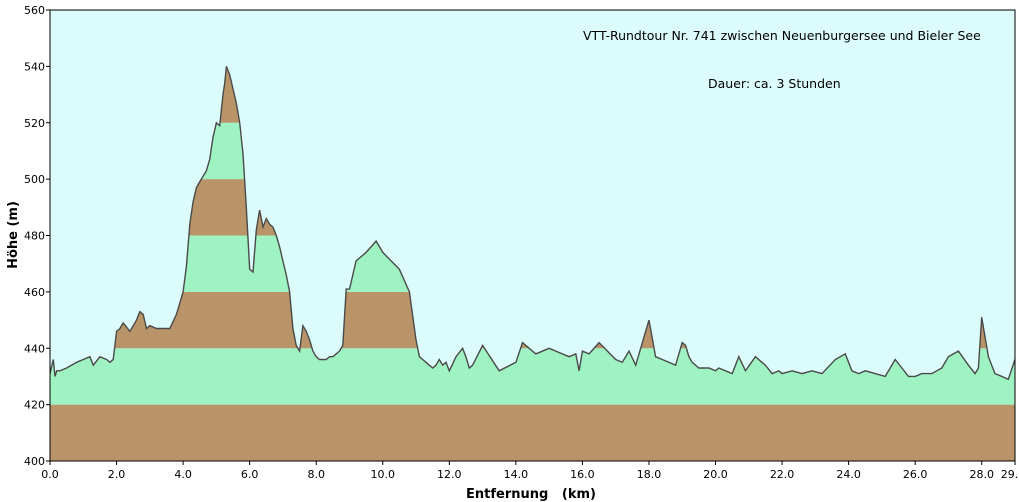 This screenshot has width=1019, height=502. Describe the element at coordinates (782, 474) in the screenshot. I see `x-tick-label: 22.0` at that location.